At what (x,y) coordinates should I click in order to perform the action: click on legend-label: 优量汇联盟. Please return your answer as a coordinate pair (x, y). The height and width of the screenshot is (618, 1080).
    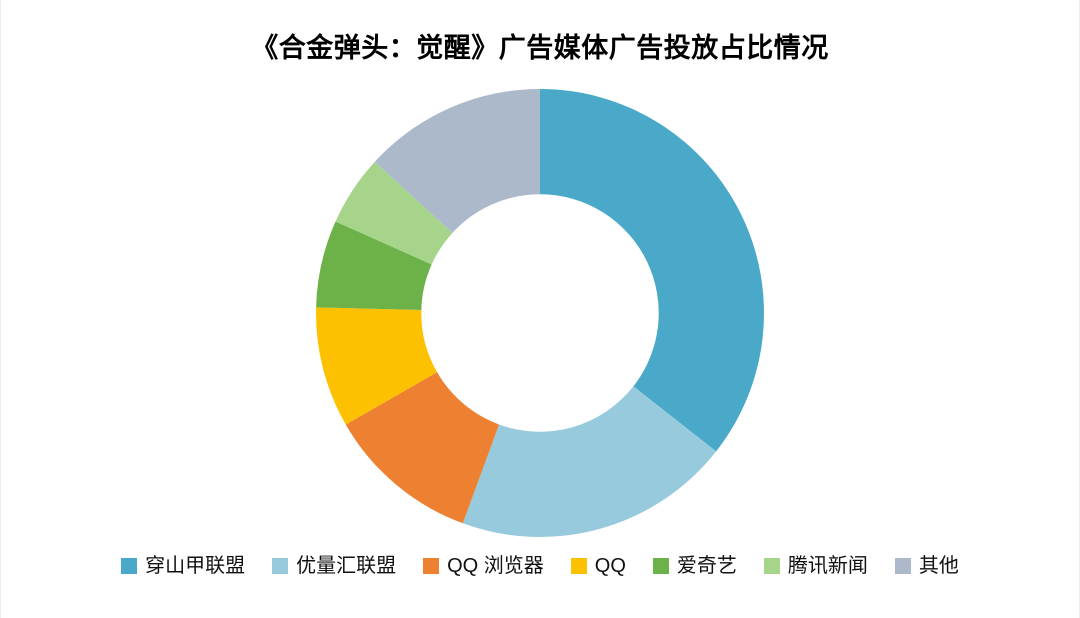
    Looking at the image, I should click on (346, 566).